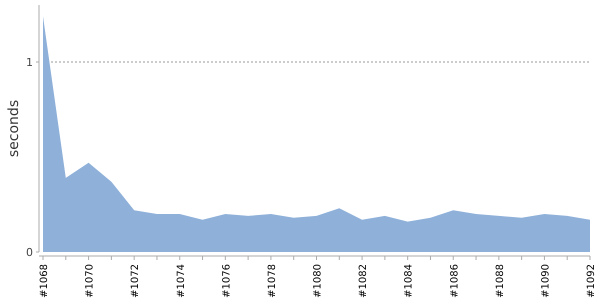  Describe the element at coordinates (136, 281) in the screenshot. I see `x-tick-label: #1072` at that location.